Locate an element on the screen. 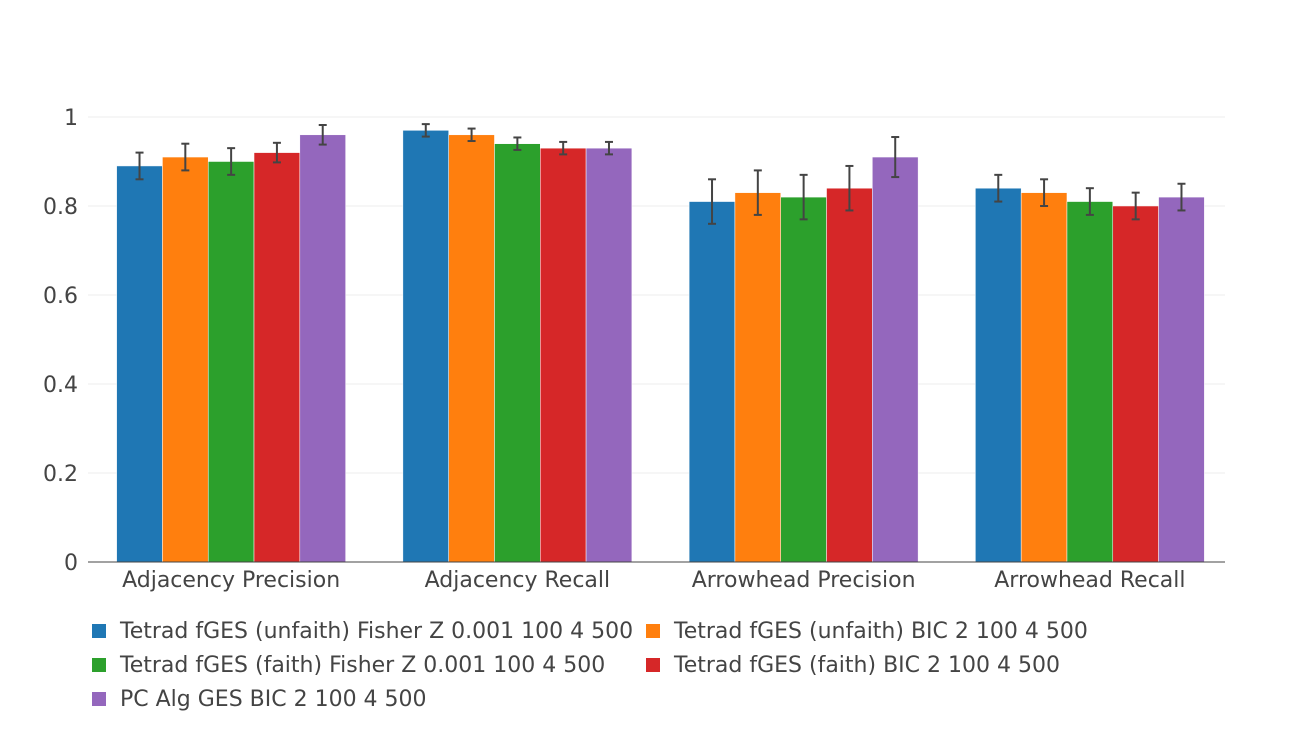 The height and width of the screenshot is (733, 1305). y-tick-label: 1 is located at coordinates (71, 118).